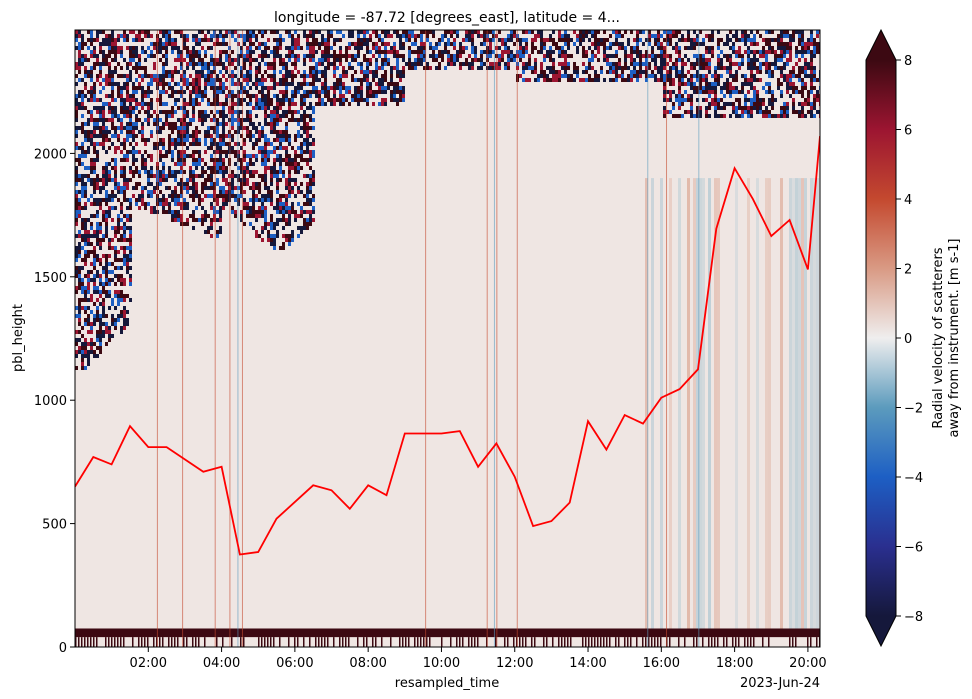 This screenshot has width=972, height=699. Describe the element at coordinates (447, 683) in the screenshot. I see `x-axis-label: resampled_time` at that location.